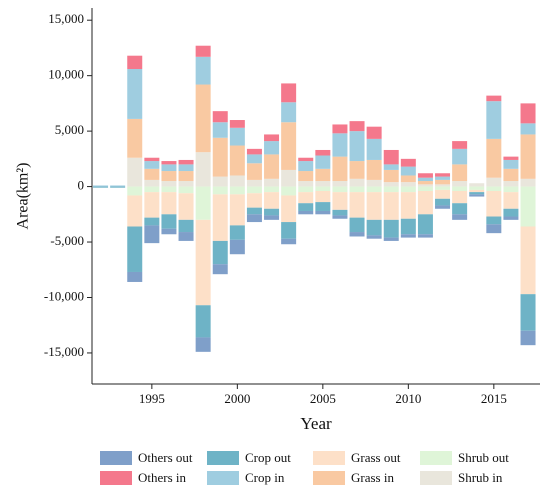  What do you see at coordinates (66, 74) in the screenshot?
I see `y-tick-label: 10,000` at bounding box center [66, 74].